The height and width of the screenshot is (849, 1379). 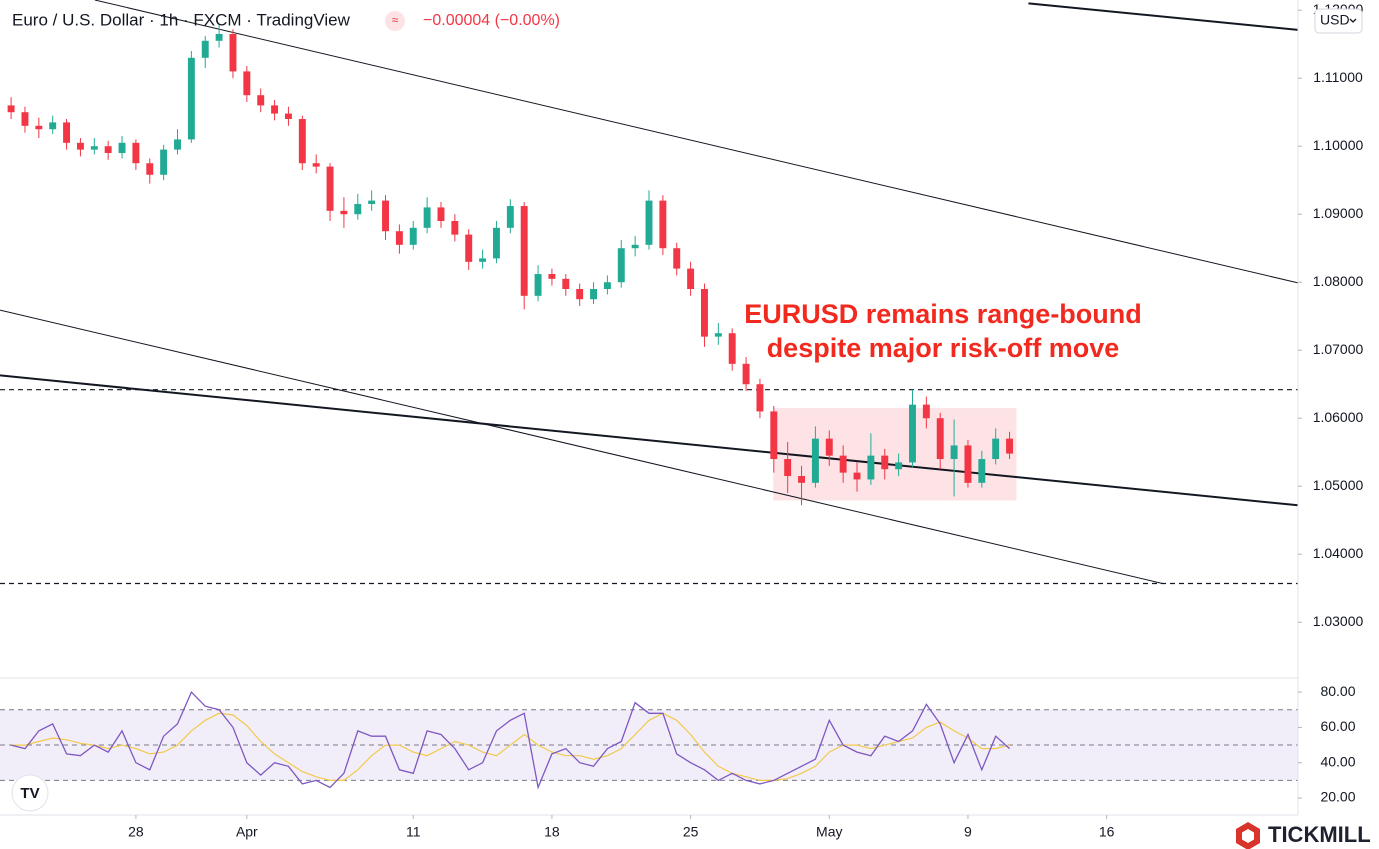 What do you see at coordinates (1338, 553) in the screenshot?
I see `y-tick-label: 1.04000` at bounding box center [1338, 553].